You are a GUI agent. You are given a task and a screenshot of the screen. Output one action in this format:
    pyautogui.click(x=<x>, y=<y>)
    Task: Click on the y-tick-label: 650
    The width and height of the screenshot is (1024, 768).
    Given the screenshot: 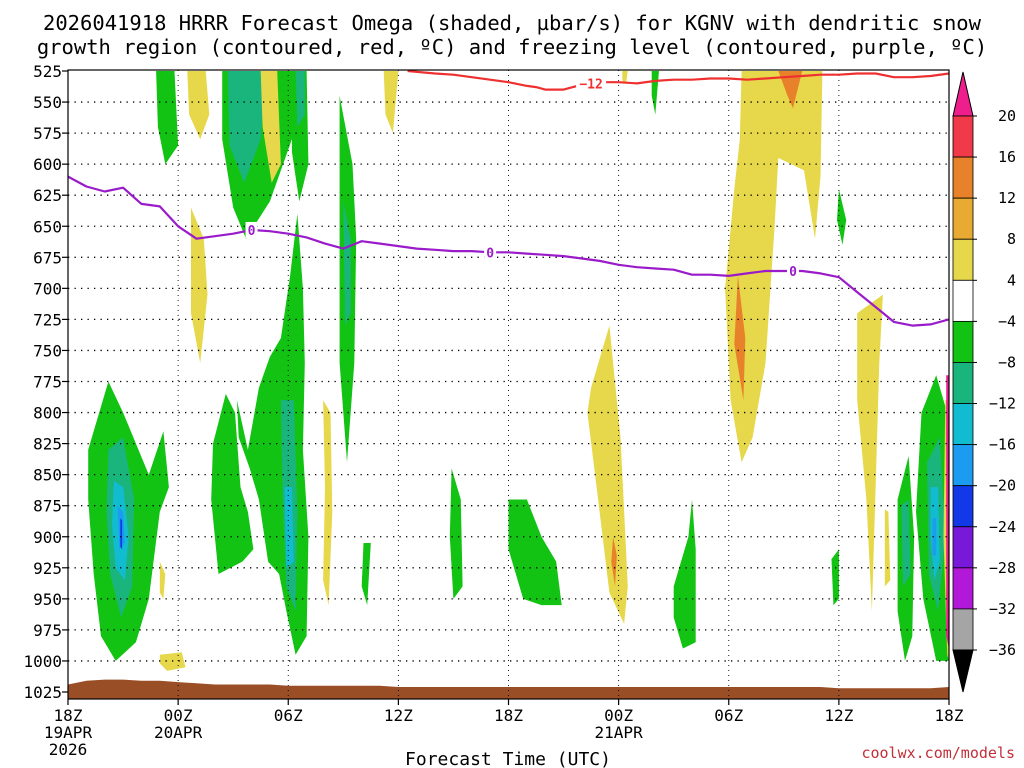 What is the action you would take?
    pyautogui.click(x=47, y=226)
    